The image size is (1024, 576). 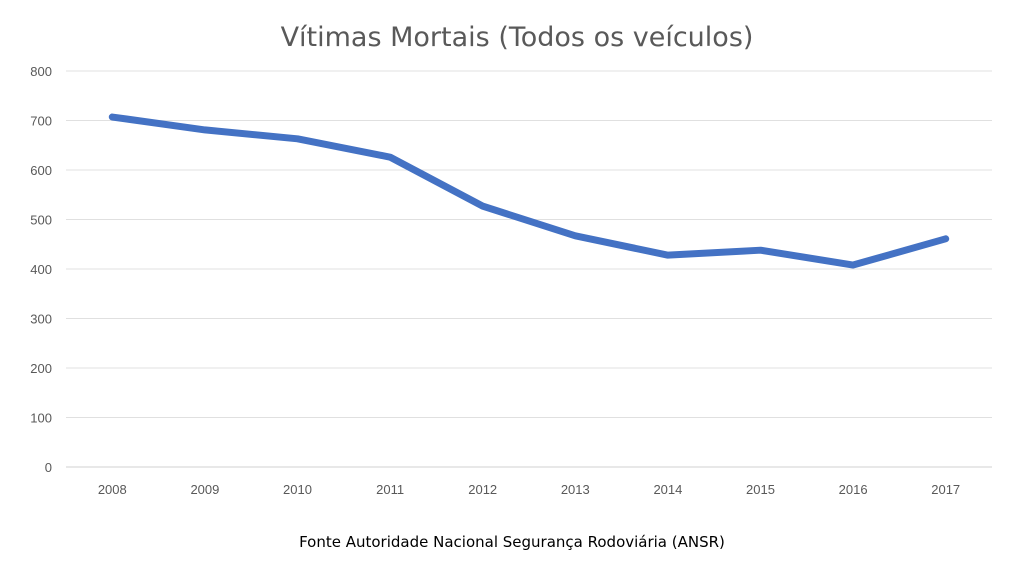 What do you see at coordinates (48, 467) in the screenshot?
I see `y-tick-label: 0` at bounding box center [48, 467].